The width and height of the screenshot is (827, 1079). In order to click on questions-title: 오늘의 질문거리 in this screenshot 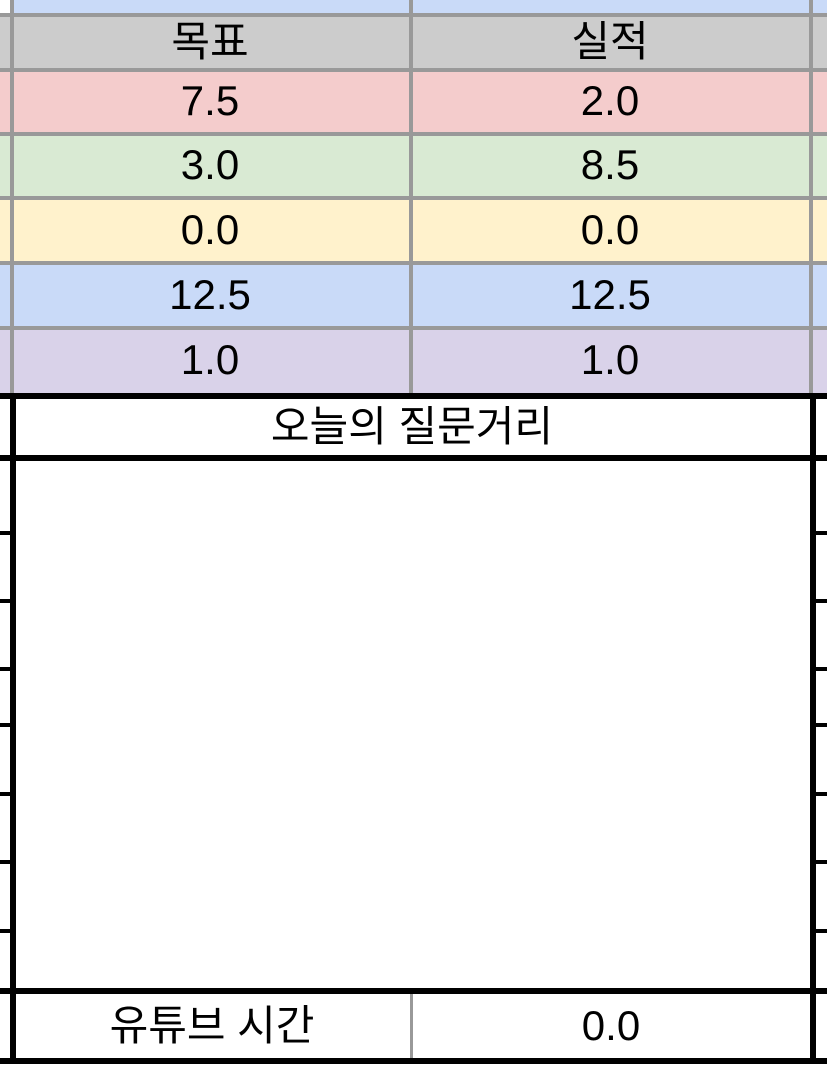, I will do `click(412, 426)`.